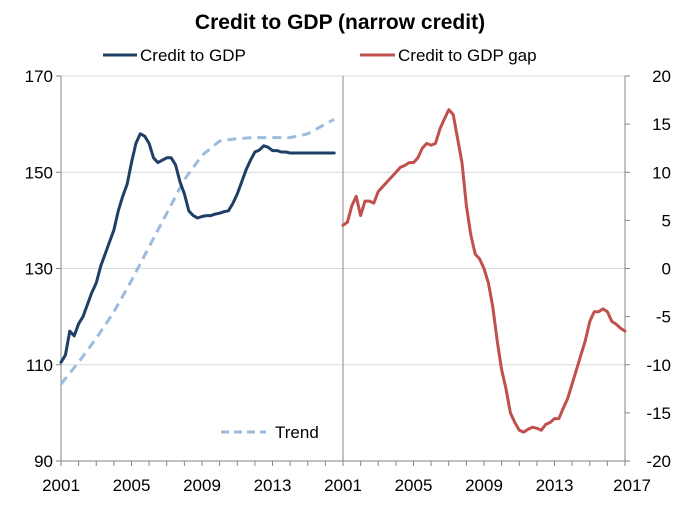  I want to click on legend-label-credit-to-gdp-gap: Credit to GDP gap, so click(467, 55).